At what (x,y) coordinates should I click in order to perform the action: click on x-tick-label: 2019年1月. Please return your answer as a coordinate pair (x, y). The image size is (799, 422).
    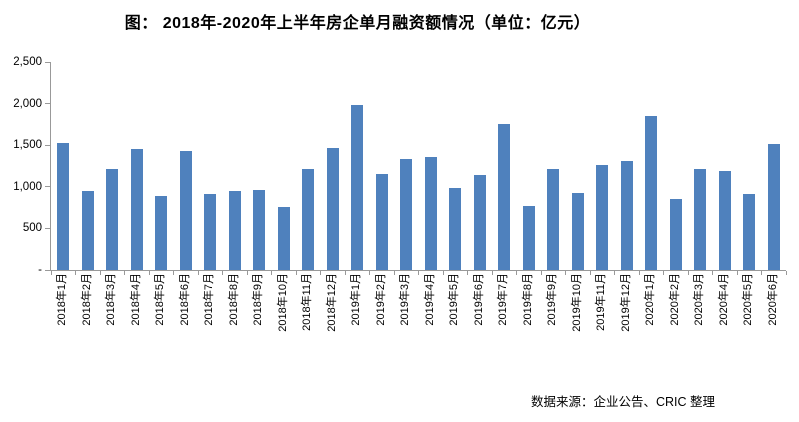
    Looking at the image, I should click on (356, 299).